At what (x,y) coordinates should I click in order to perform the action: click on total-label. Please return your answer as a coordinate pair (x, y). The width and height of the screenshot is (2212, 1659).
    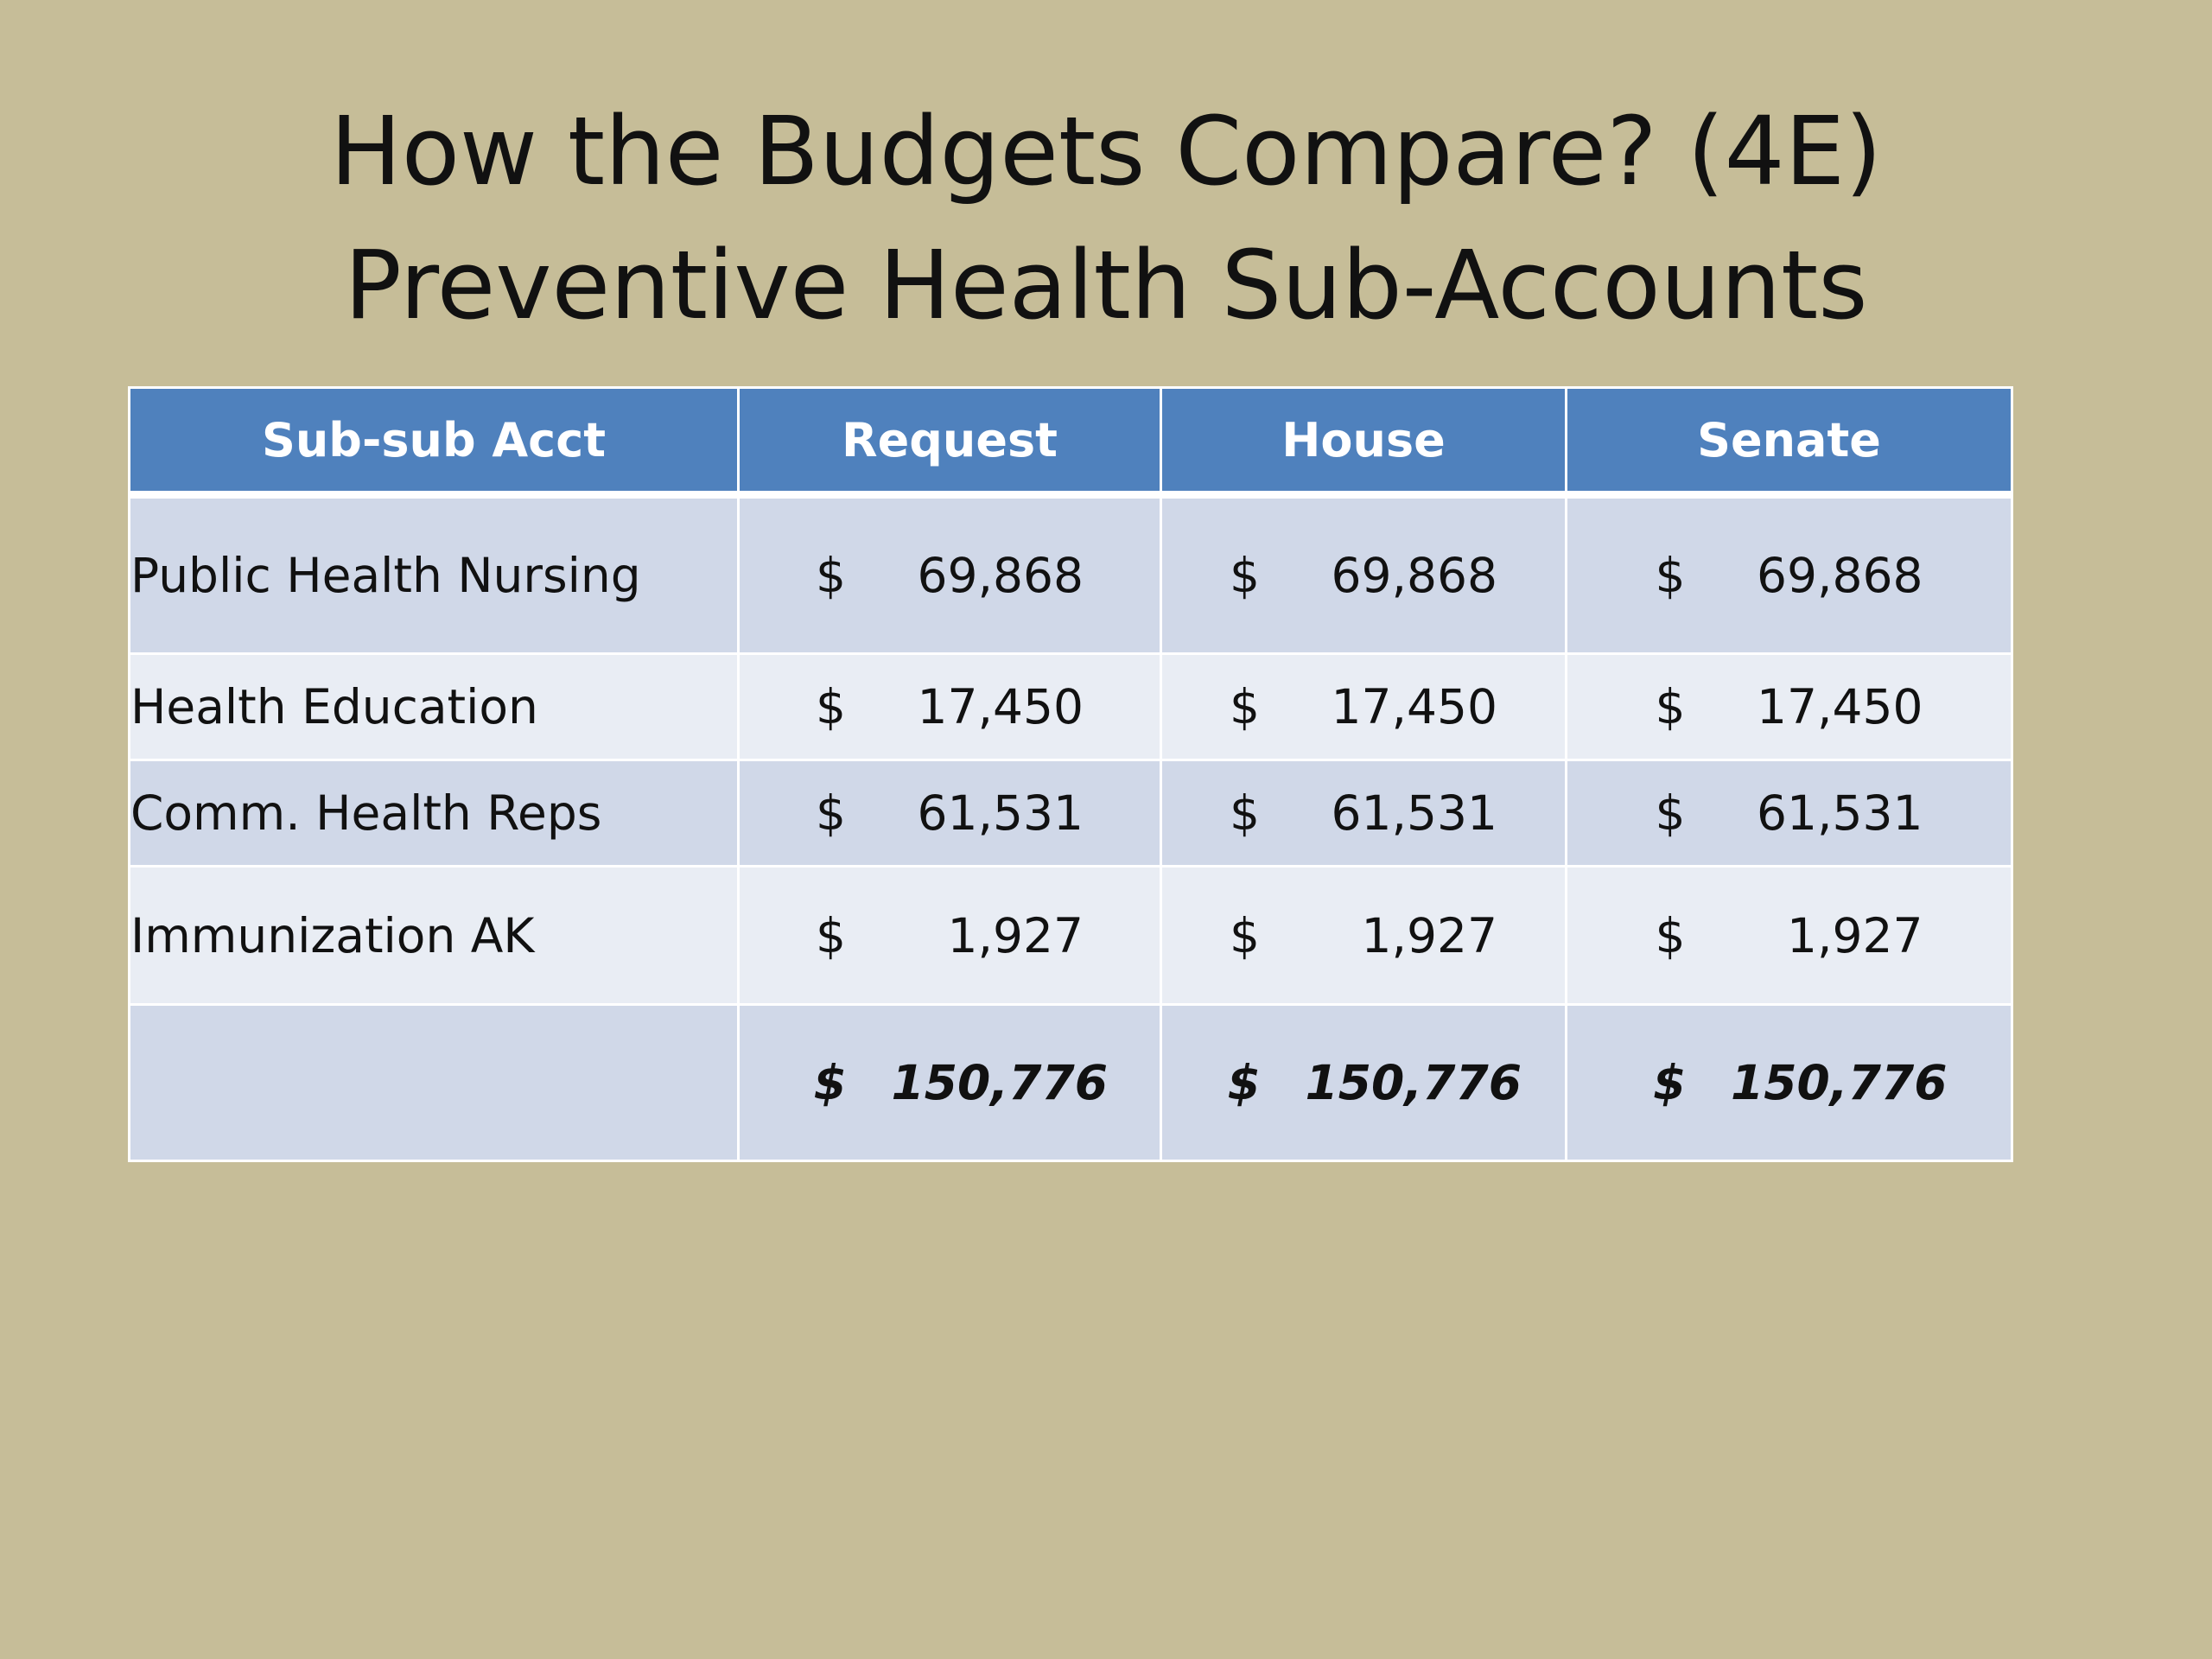
    Looking at the image, I should click on (434, 1082).